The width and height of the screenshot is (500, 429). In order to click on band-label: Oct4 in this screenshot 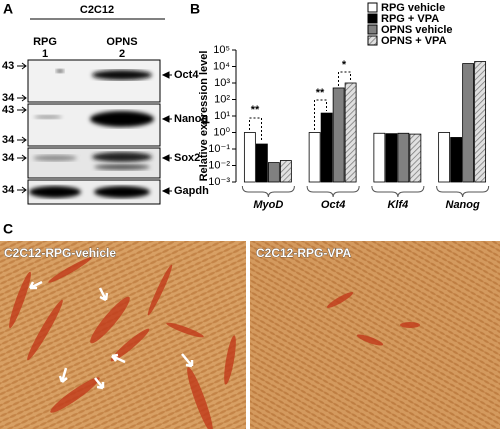, I will do `click(186, 75)`.